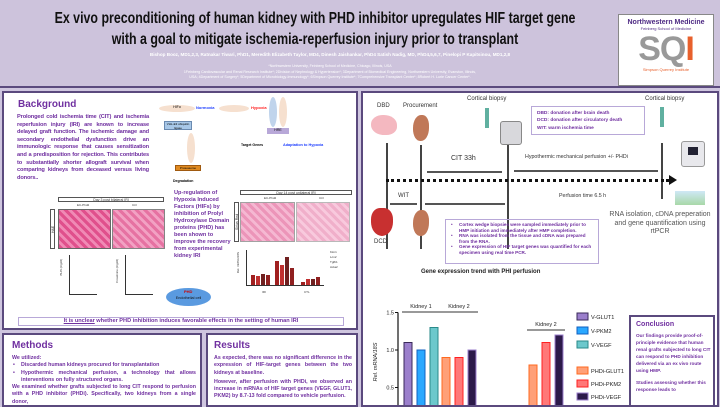  What do you see at coordinates (666, 49) in the screenshot?
I see `logo-mark: SQI` at bounding box center [666, 49].